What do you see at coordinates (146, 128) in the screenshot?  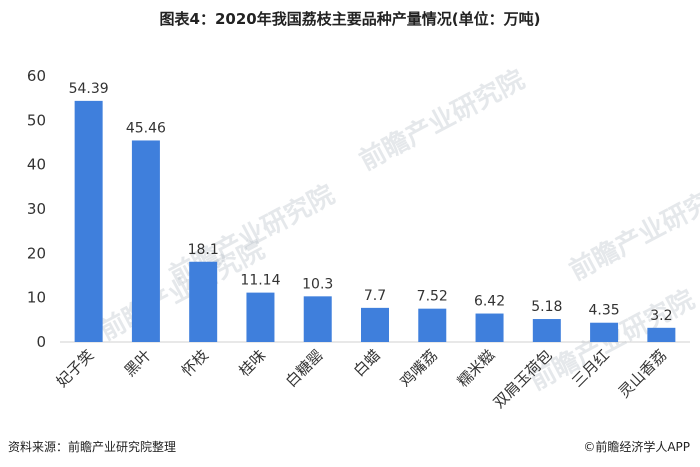 I see `data-label: 45.46` at bounding box center [146, 128].